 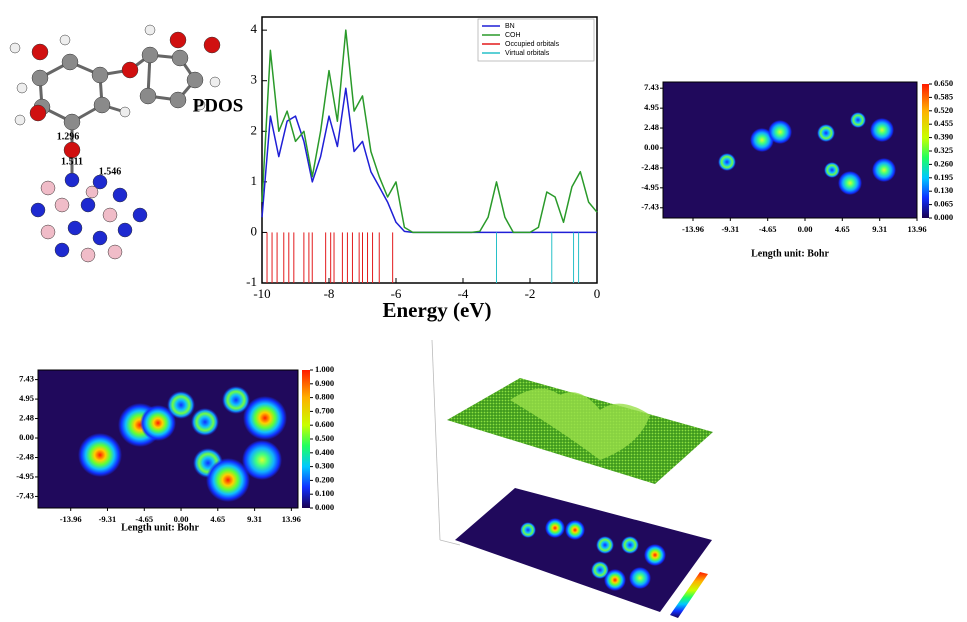 What do you see at coordinates (254, 79) in the screenshot?
I see `y-tick-label: 3` at bounding box center [254, 79].